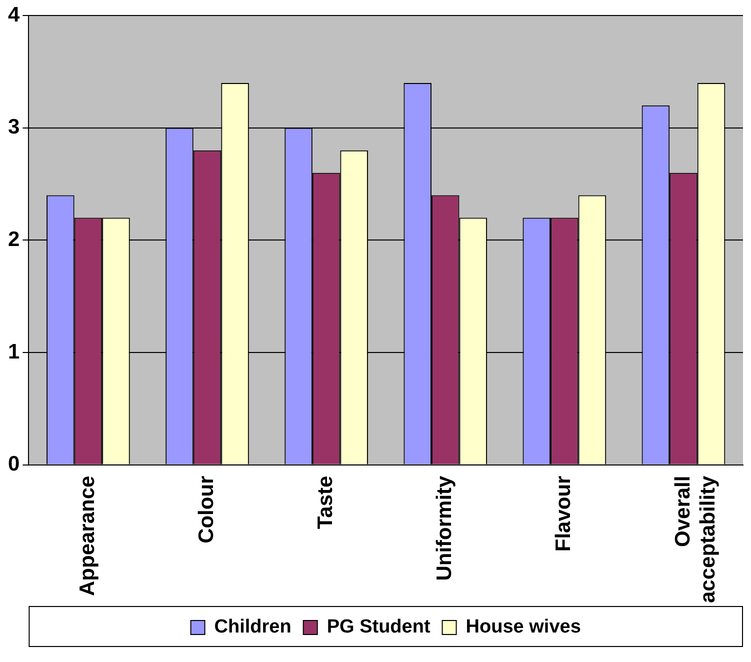 This screenshot has height=662, width=751. What do you see at coordinates (88, 536) in the screenshot?
I see `x-tick-label: Appearance` at bounding box center [88, 536].